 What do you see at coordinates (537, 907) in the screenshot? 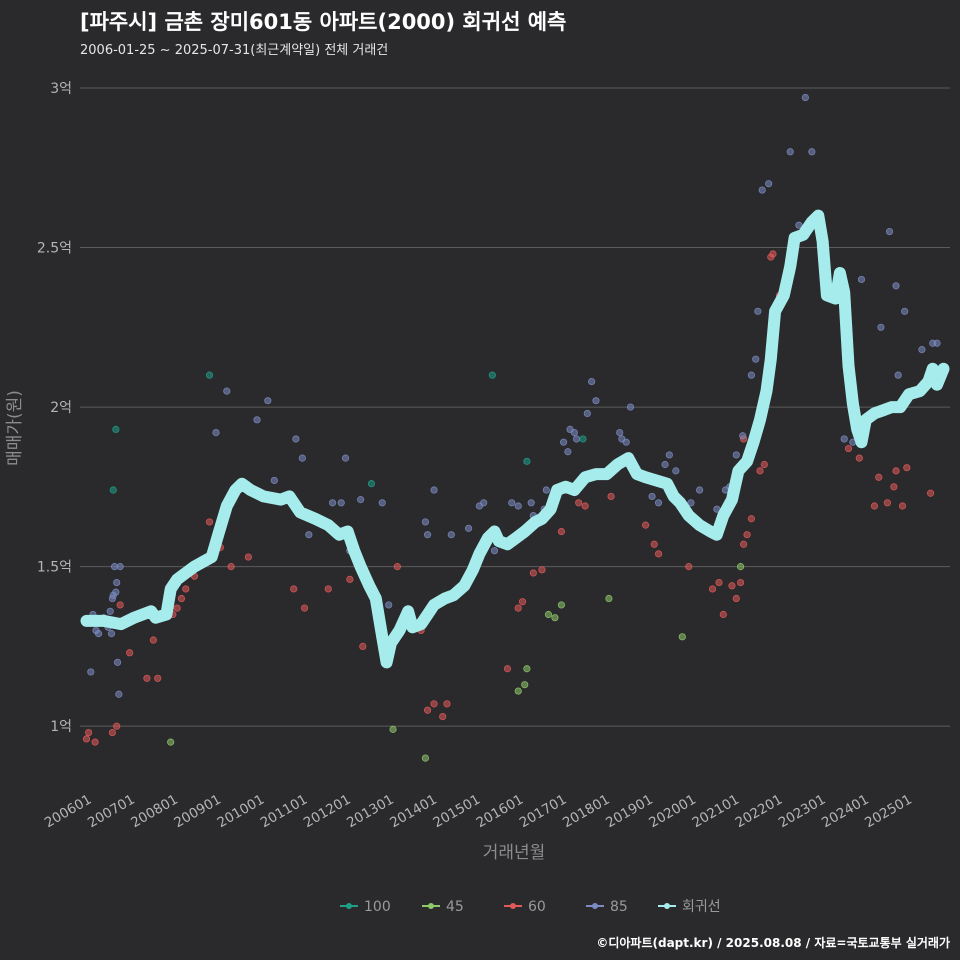
I see `legend-label: 60` at bounding box center [537, 907].